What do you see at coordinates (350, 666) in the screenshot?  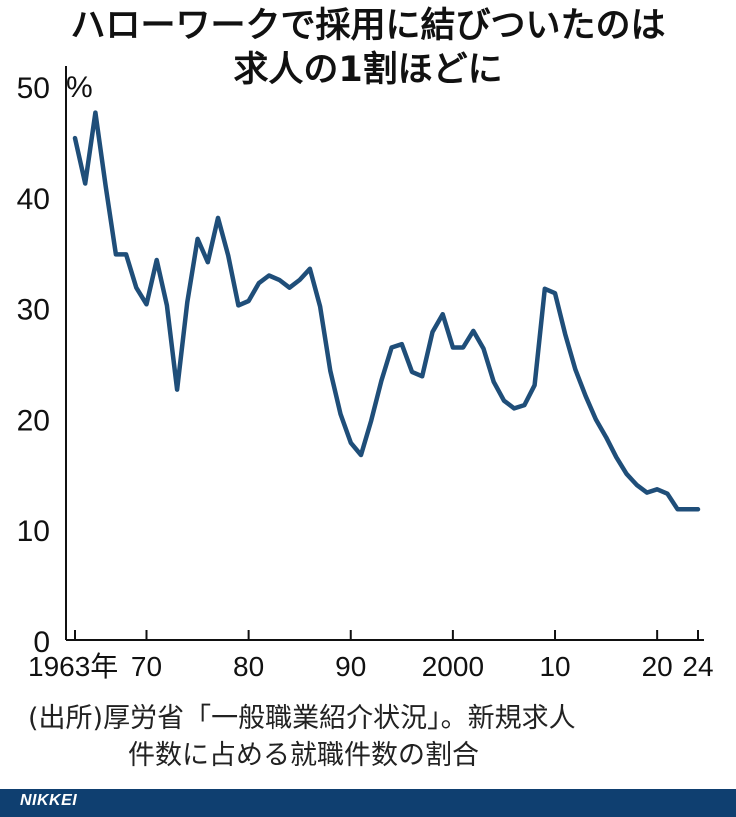 I see `x-tick-label: 90` at bounding box center [350, 666].